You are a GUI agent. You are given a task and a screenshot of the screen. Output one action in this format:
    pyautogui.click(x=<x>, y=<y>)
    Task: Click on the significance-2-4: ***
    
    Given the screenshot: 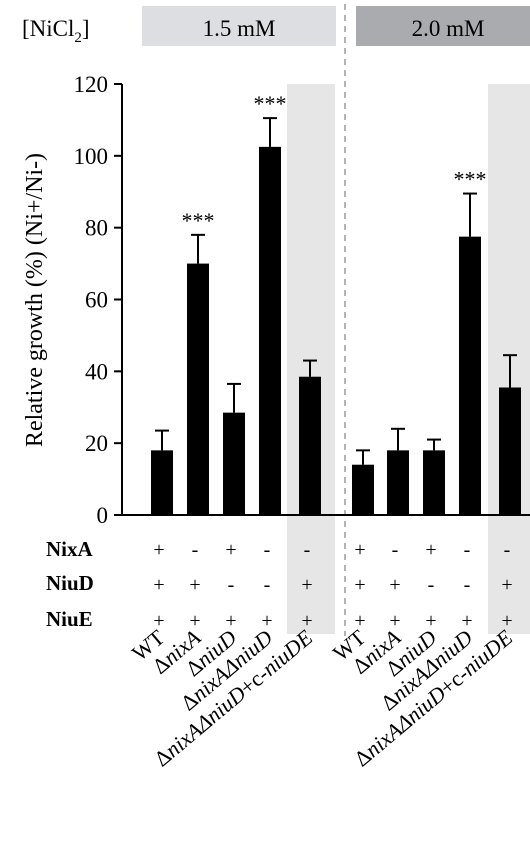 What is the action you would take?
    pyautogui.click(x=470, y=179)
    